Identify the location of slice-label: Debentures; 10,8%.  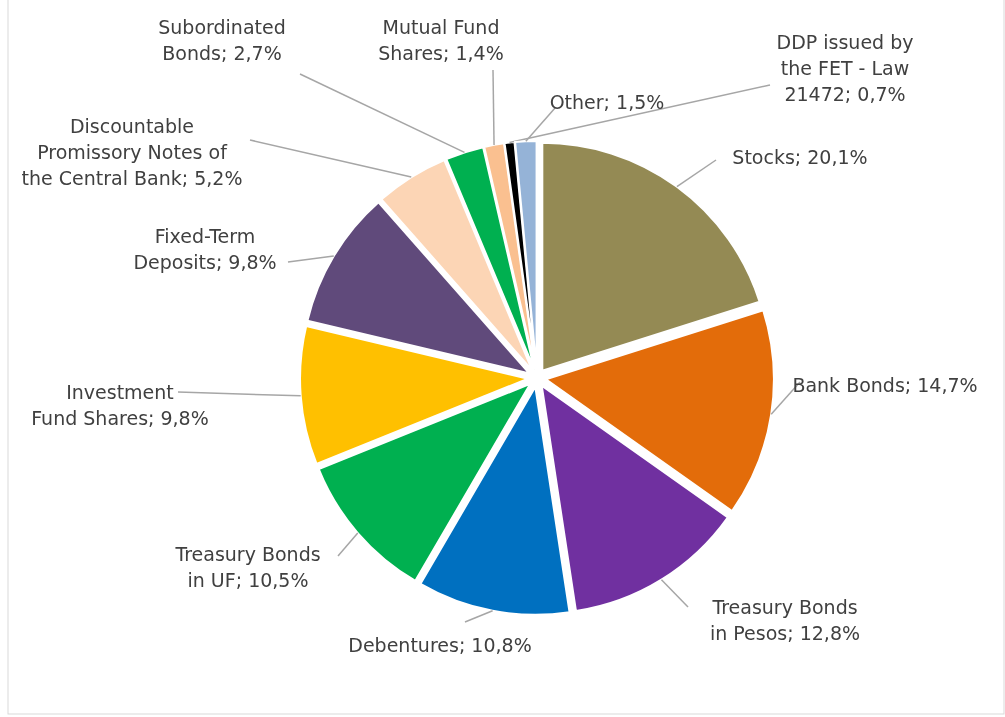
(440, 645).